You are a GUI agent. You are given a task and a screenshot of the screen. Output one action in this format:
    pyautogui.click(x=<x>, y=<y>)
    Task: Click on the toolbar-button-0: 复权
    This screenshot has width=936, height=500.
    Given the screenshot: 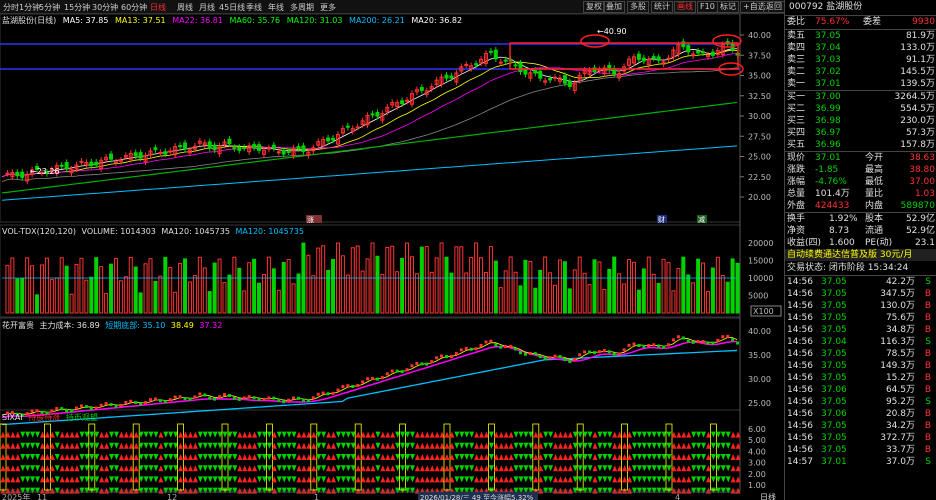 What is the action you would take?
    pyautogui.click(x=594, y=7)
    